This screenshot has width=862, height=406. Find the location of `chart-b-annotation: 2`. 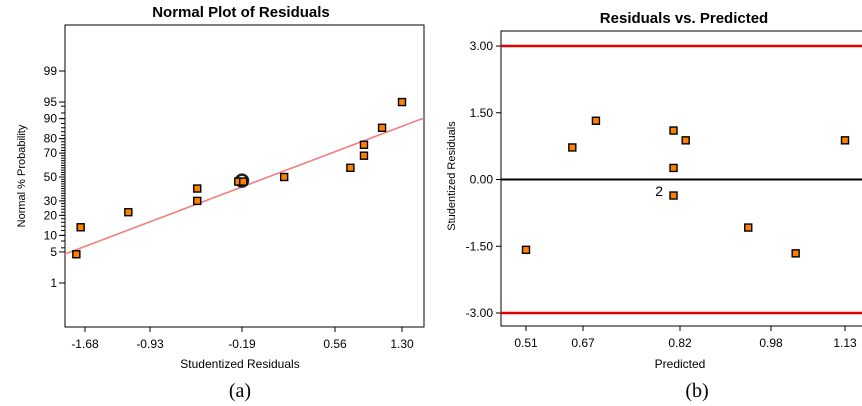

chart-b-annotation: 2 is located at coordinates (659, 191).